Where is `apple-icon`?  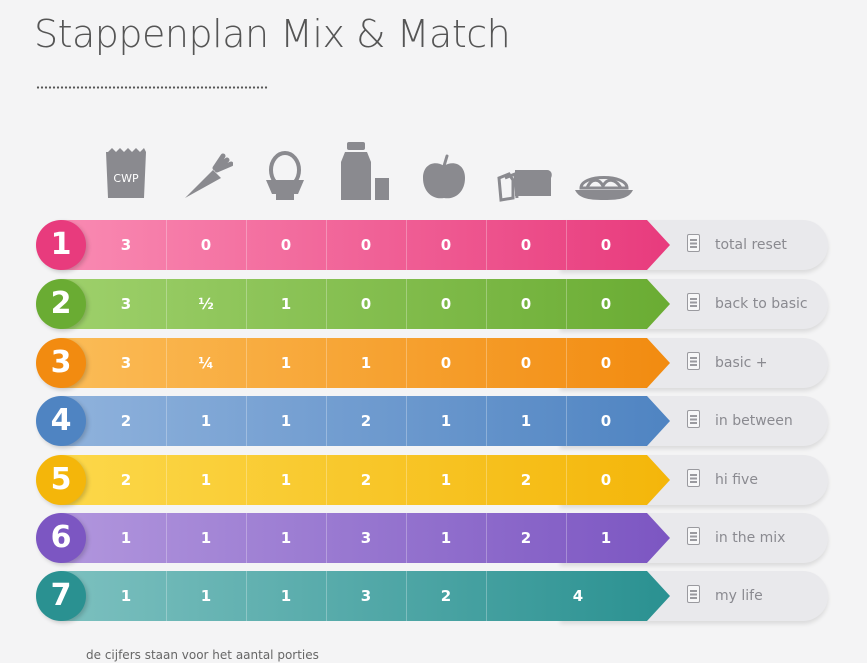
apple-icon is located at coordinates (444, 167).